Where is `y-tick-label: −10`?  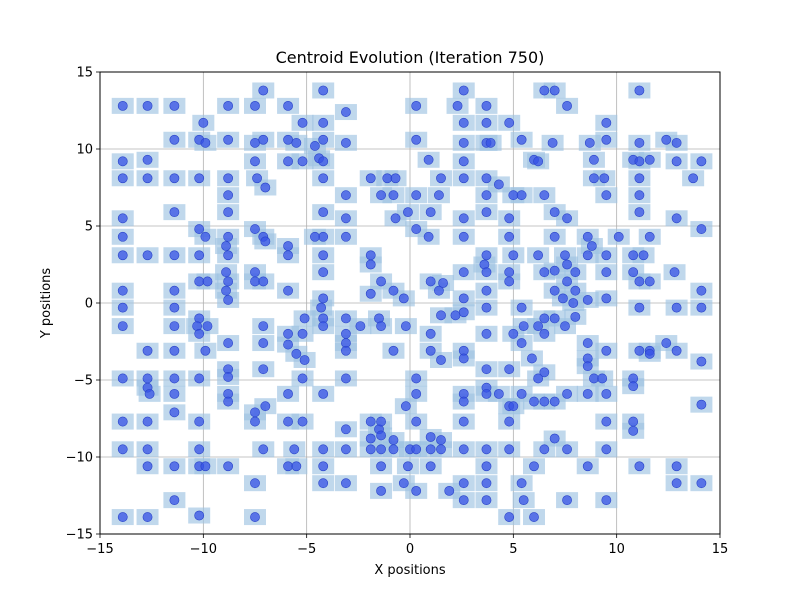 y-tick-label: −10 is located at coordinates (79, 458).